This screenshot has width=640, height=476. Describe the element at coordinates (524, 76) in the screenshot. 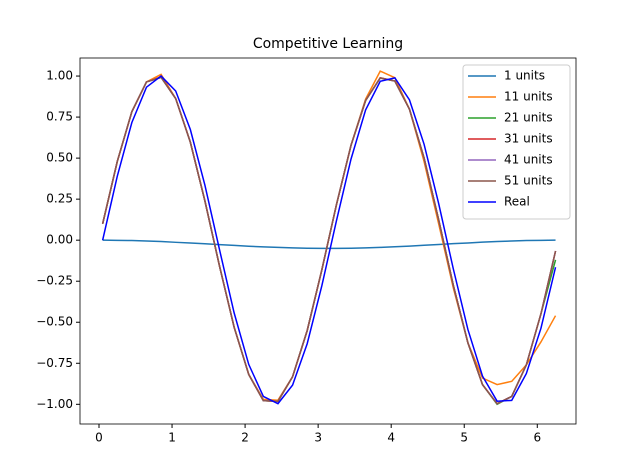

I see `legend-label: 1 units` at that location.